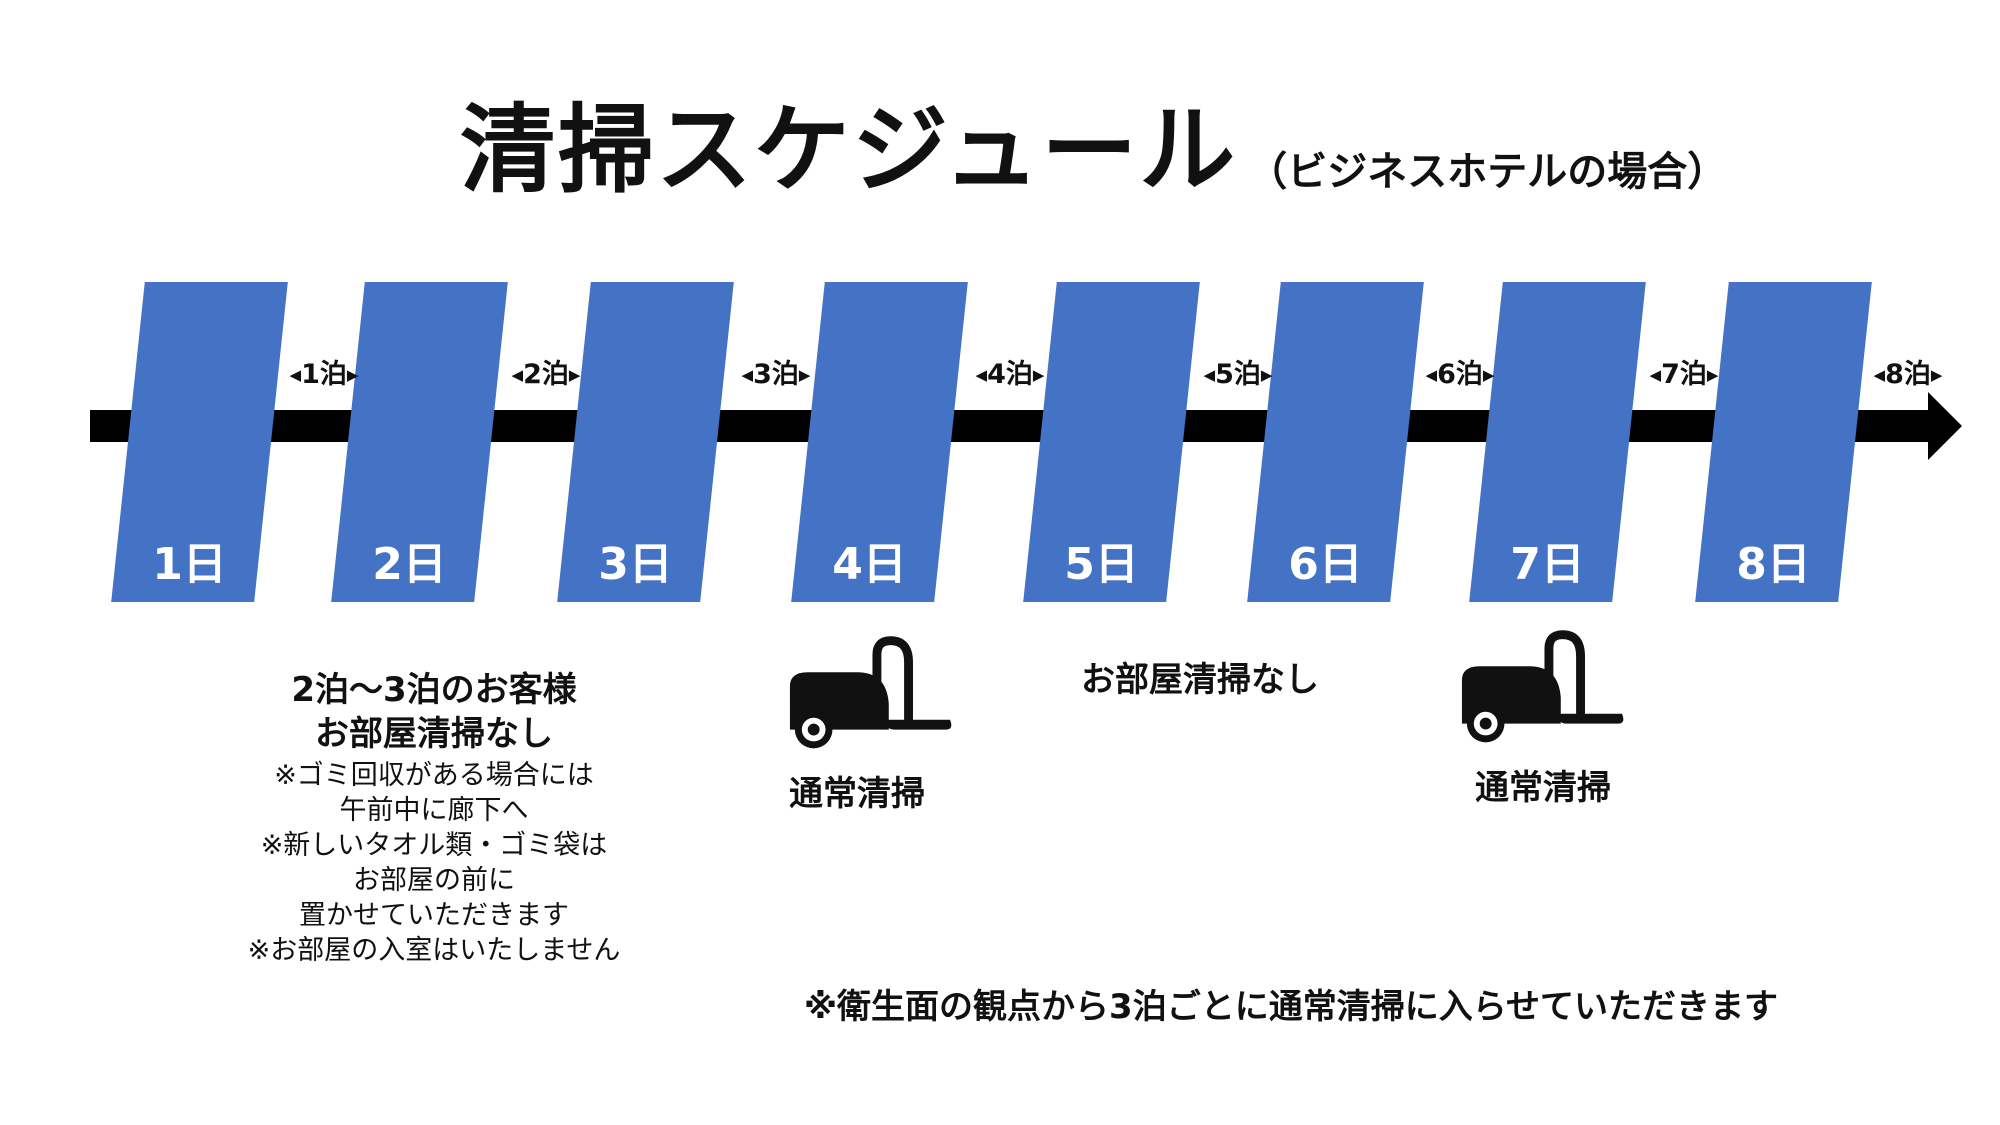  I want to click on night-marker-3: ◀3泊▶, so click(776, 375).